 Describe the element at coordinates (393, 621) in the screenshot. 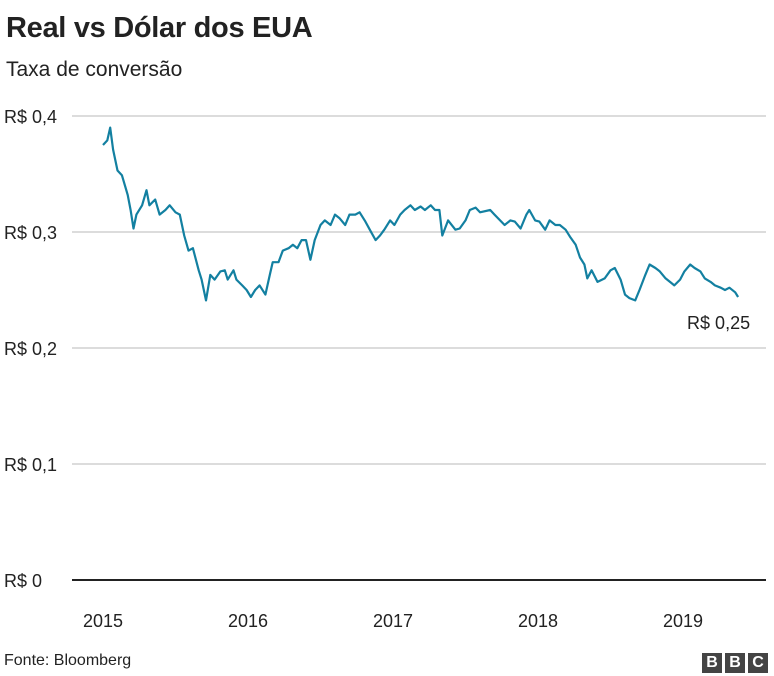

I see `x-tick-label: 2017` at that location.